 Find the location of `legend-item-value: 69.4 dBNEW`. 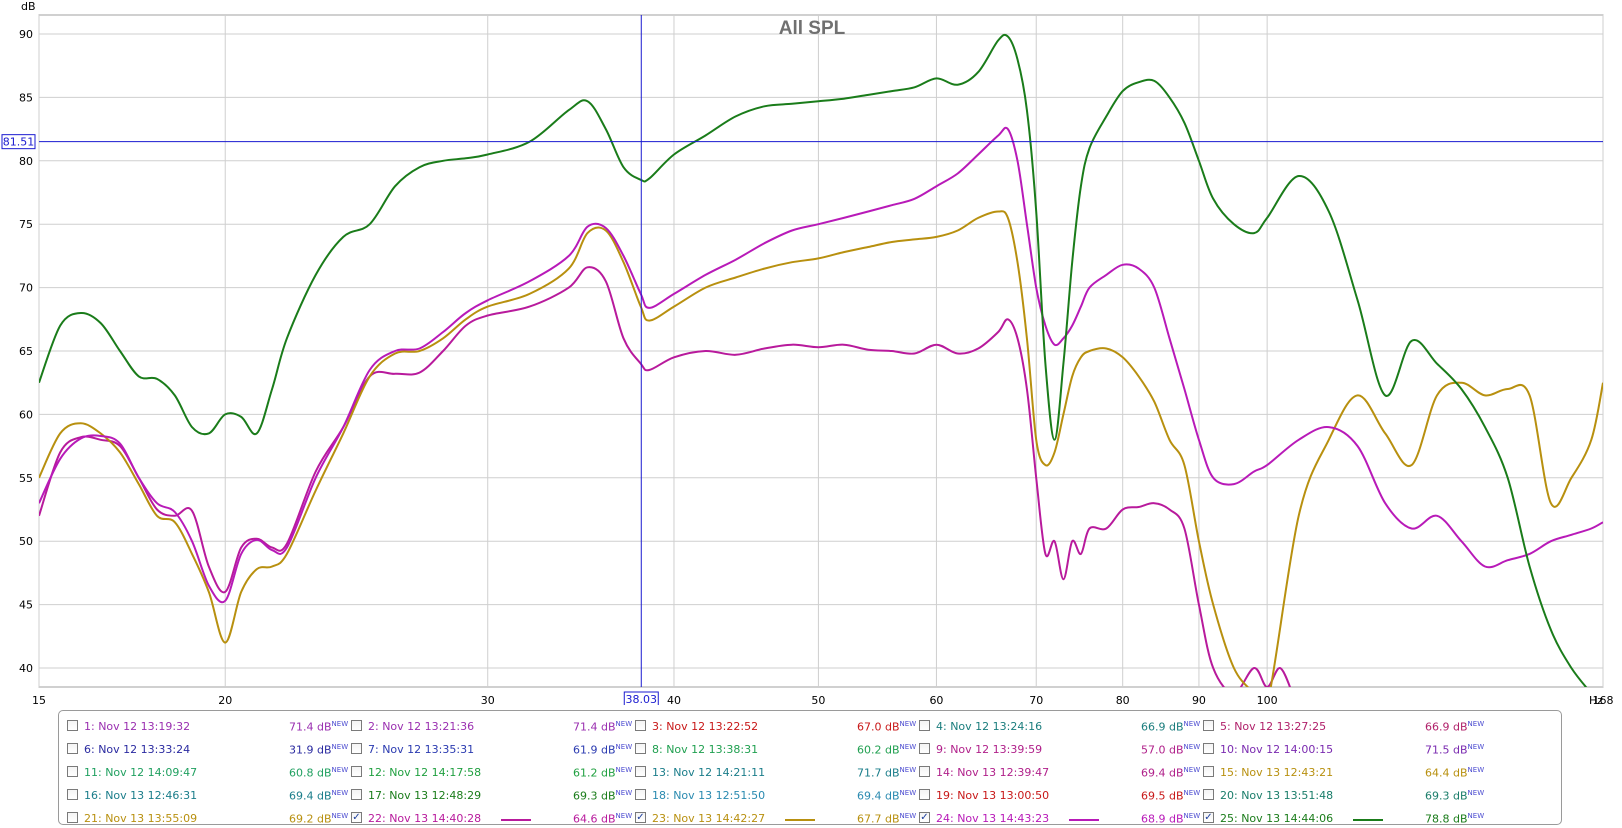

legend-item-value: 69.4 dBNEW is located at coordinates (886, 796).